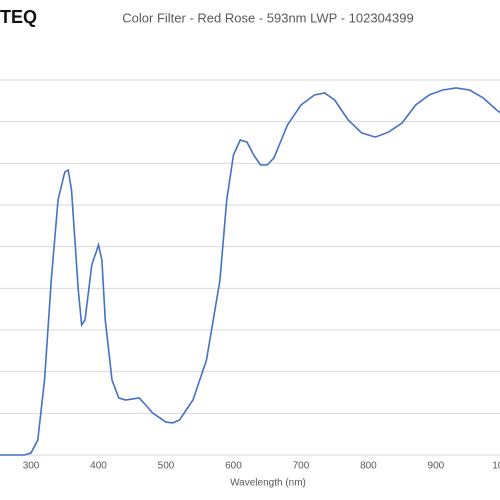  Describe the element at coordinates (436, 466) in the screenshot. I see `x-tick-label: 900` at that location.